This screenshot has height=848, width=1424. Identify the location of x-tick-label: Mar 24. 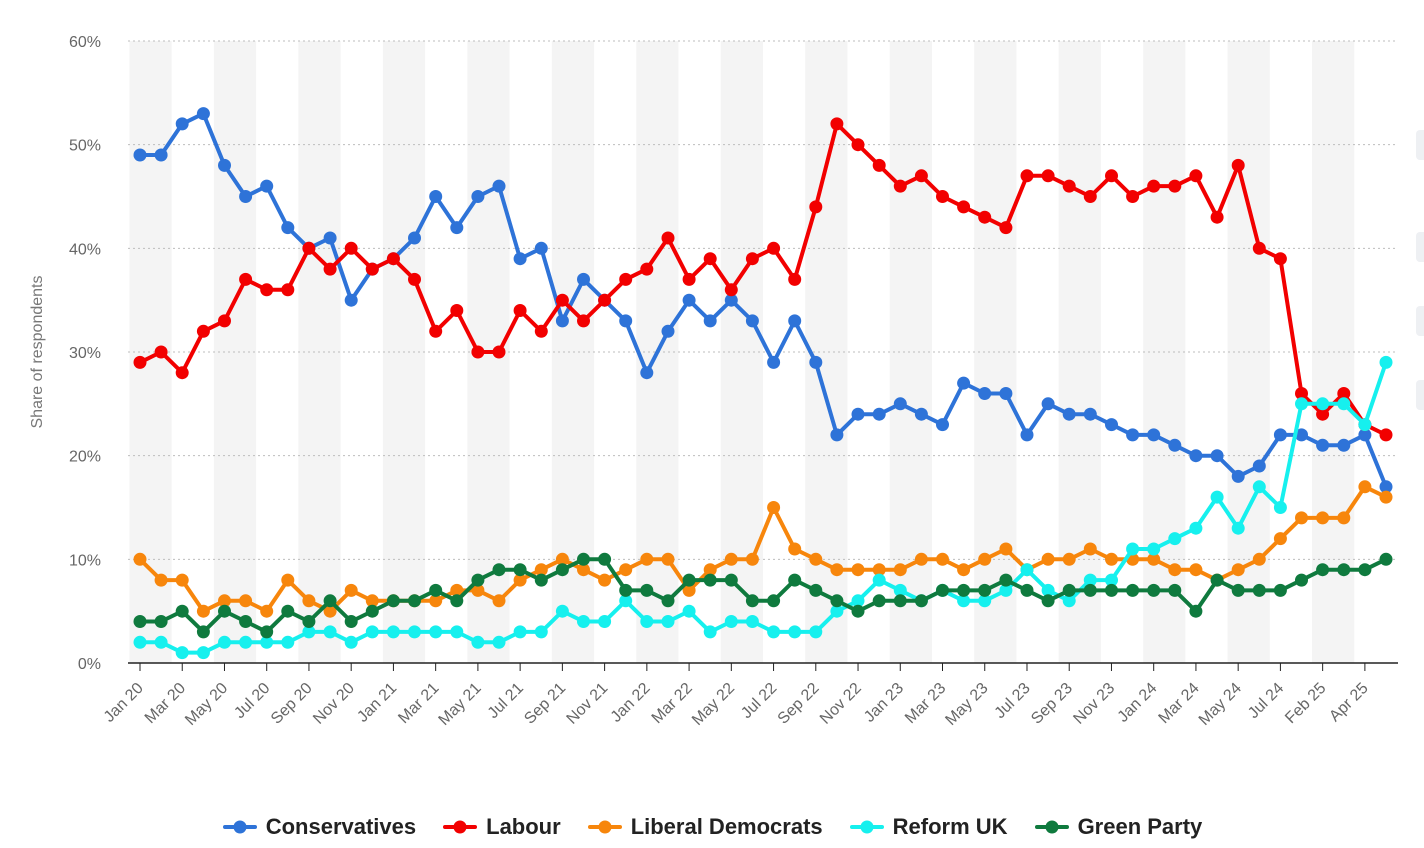
(1179, 703).